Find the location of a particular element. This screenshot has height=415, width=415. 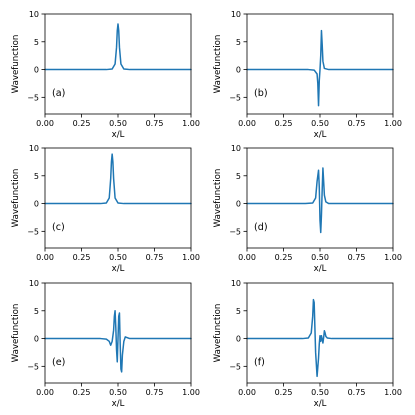

panel-label: (e) is located at coordinates (58, 362).